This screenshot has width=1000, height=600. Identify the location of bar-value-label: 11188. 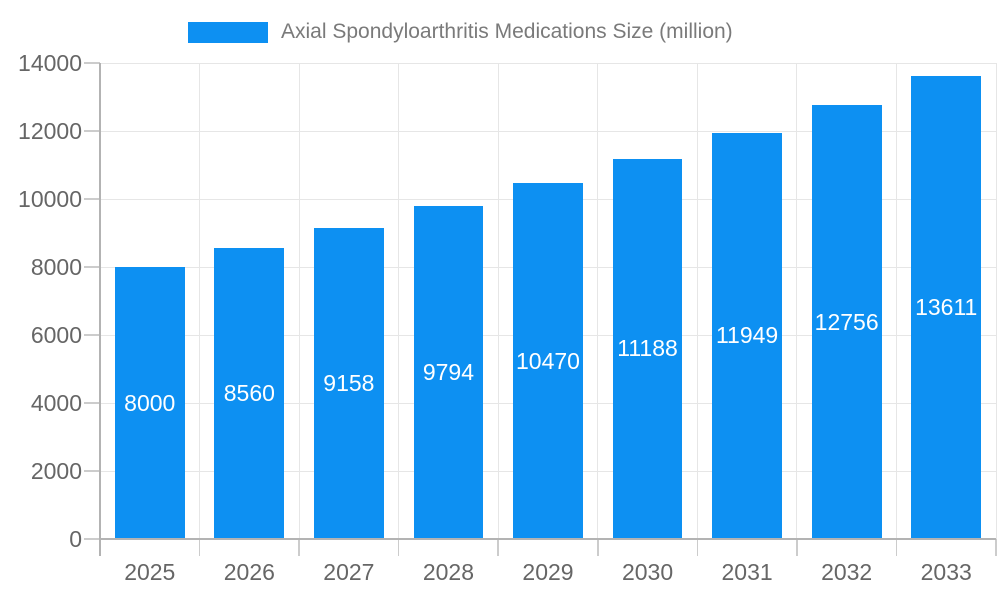
(647, 348).